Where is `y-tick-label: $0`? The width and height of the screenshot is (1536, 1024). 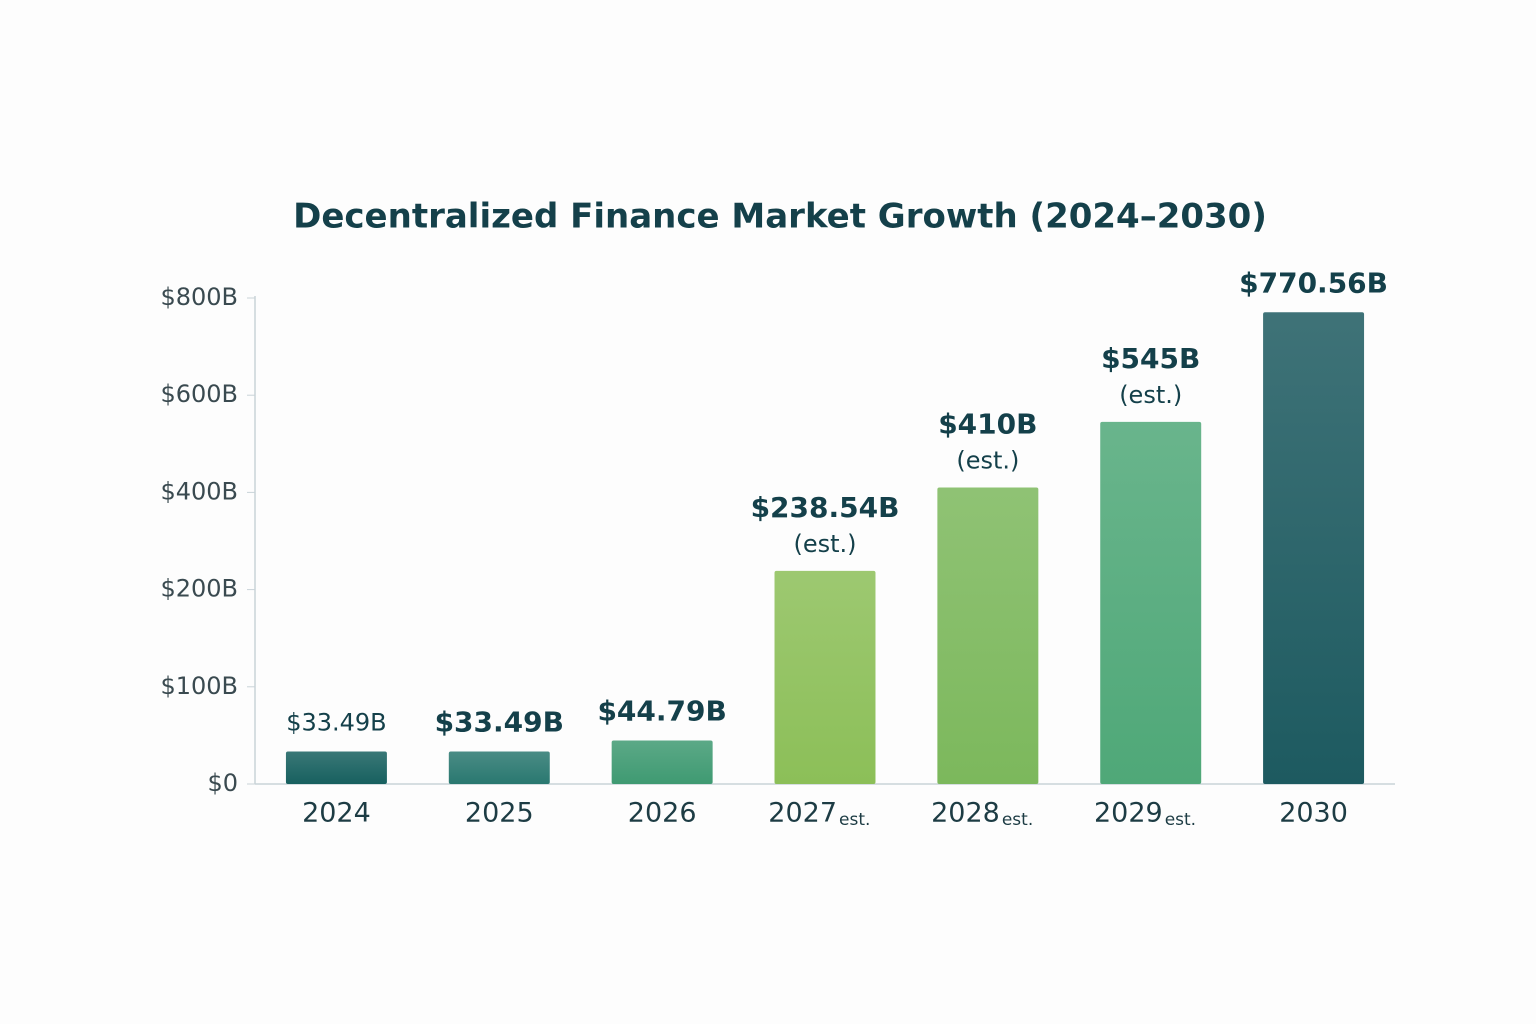 y-tick-label: $0 is located at coordinates (222, 783).